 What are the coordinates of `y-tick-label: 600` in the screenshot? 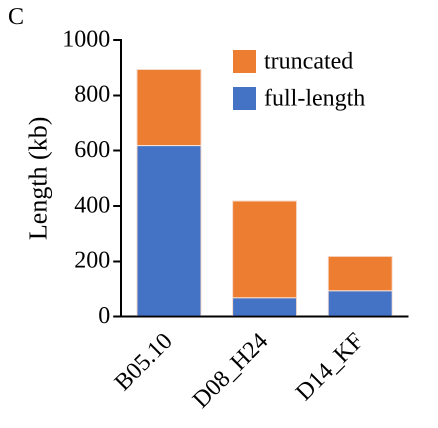 It's located at (92, 149).